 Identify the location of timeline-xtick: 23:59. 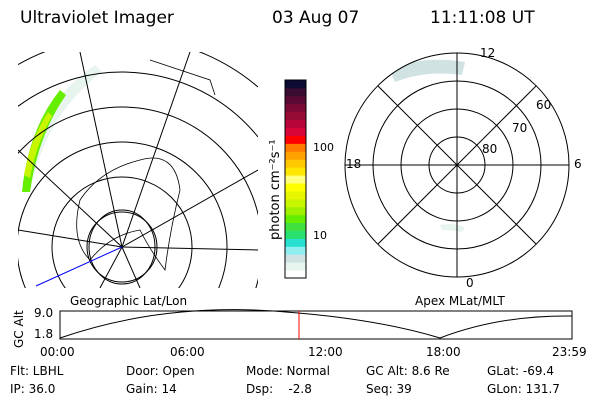
(569, 352).